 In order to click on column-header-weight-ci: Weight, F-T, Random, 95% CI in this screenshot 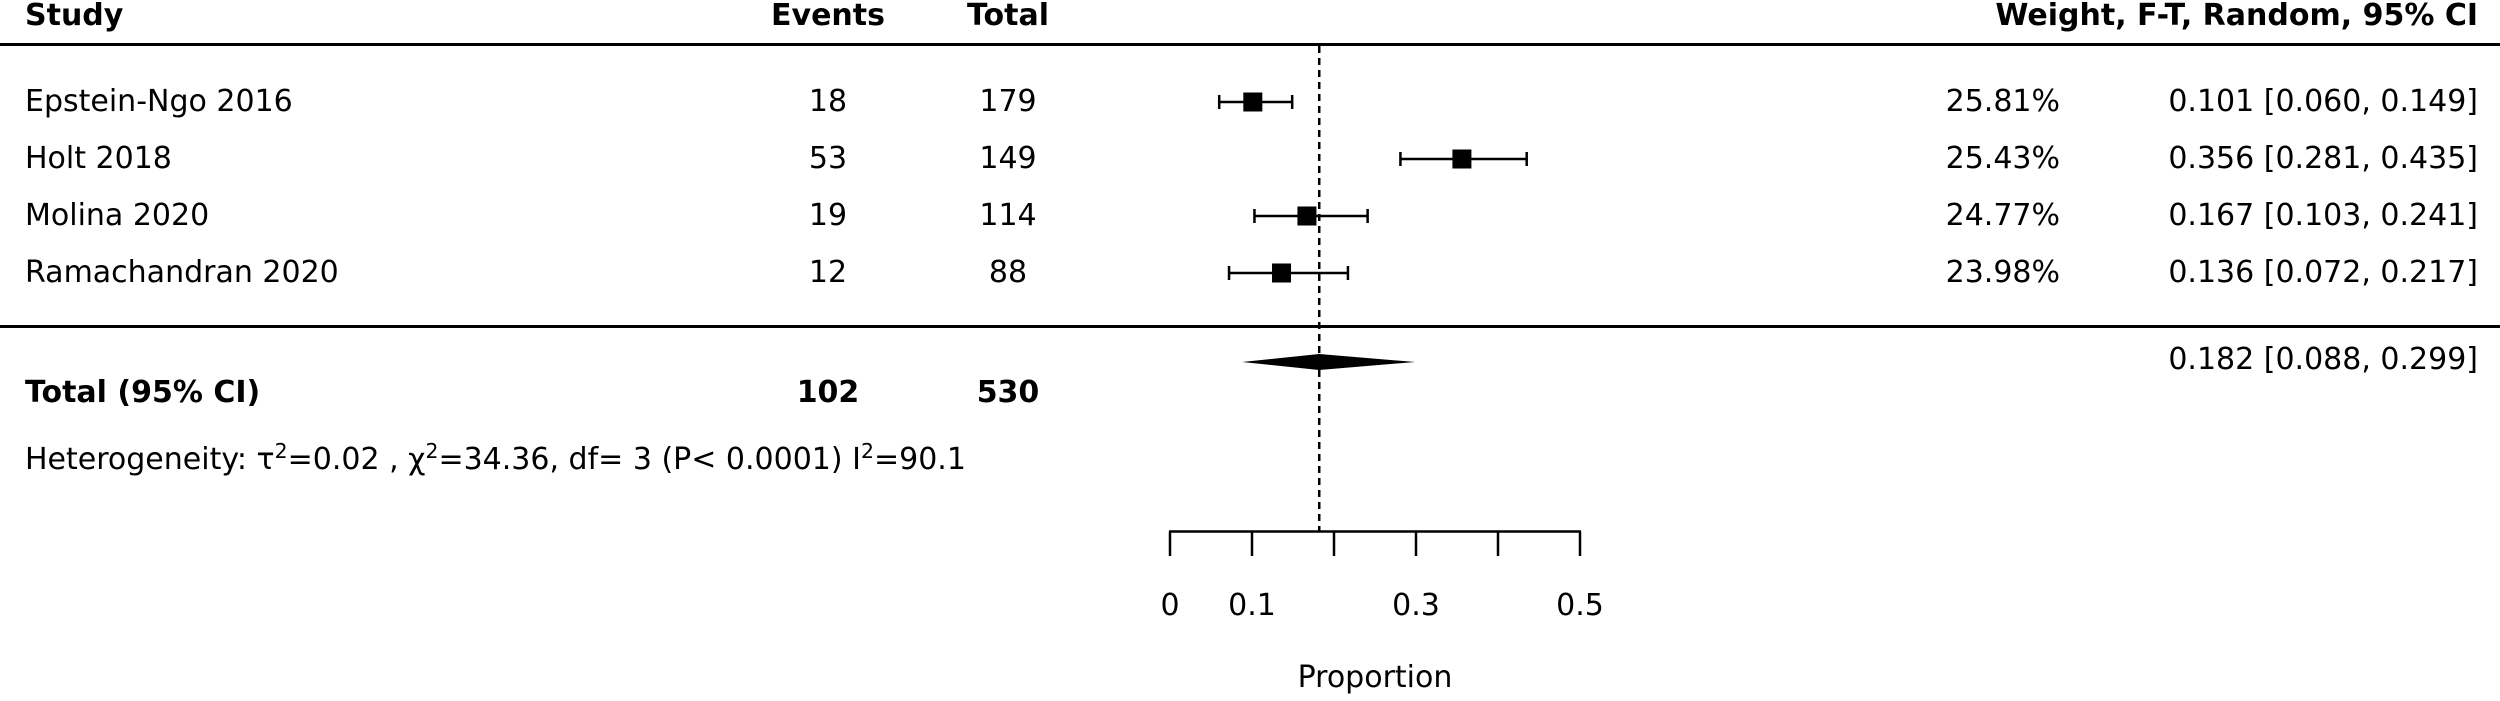, I will do `click(2236, 16)`.